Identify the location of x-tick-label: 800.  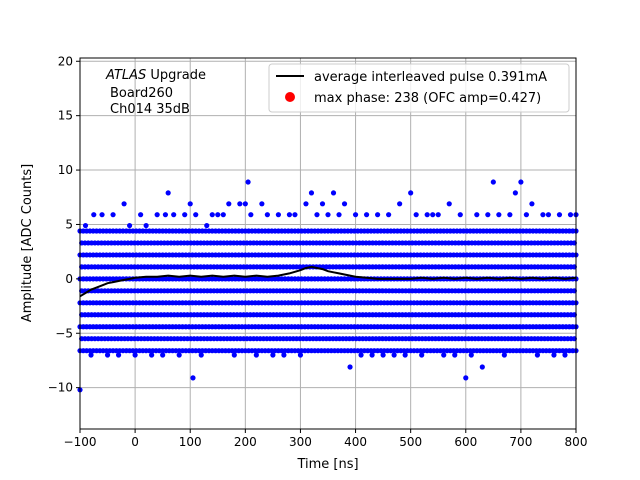
(576, 442).